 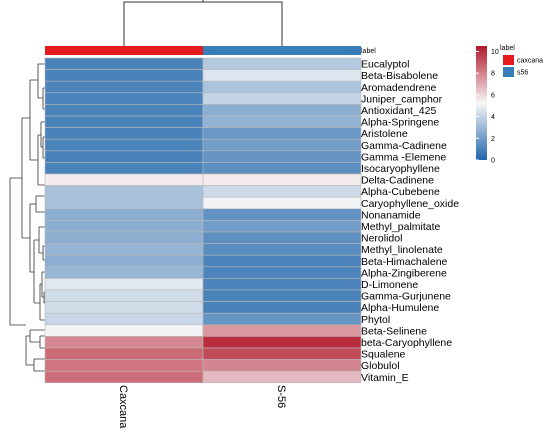 What do you see at coordinates (398, 111) in the screenshot?
I see `row-label: Antioxidant_425` at bounding box center [398, 111].